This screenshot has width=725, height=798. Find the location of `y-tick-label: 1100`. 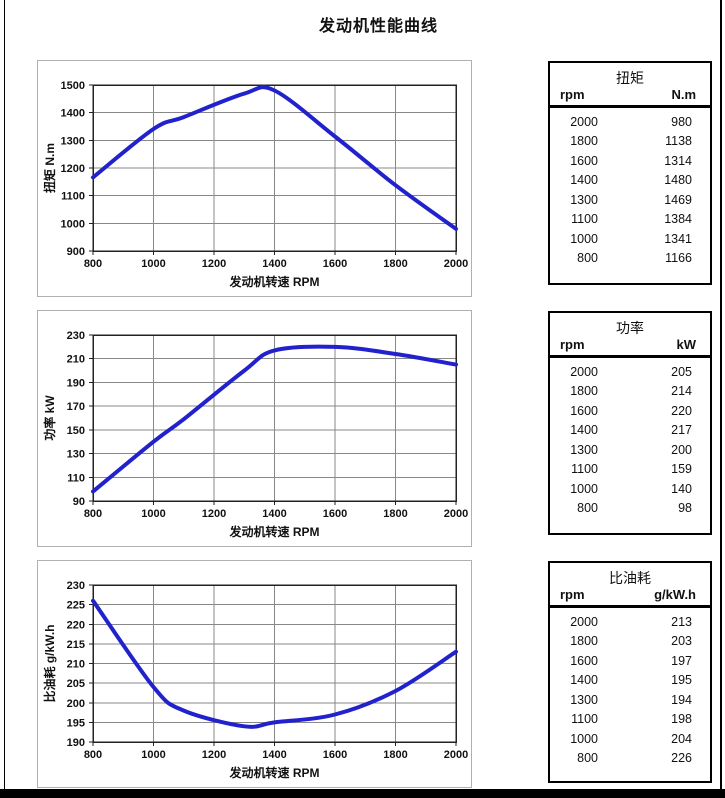

y-tick-label: 1100 is located at coordinates (73, 197).